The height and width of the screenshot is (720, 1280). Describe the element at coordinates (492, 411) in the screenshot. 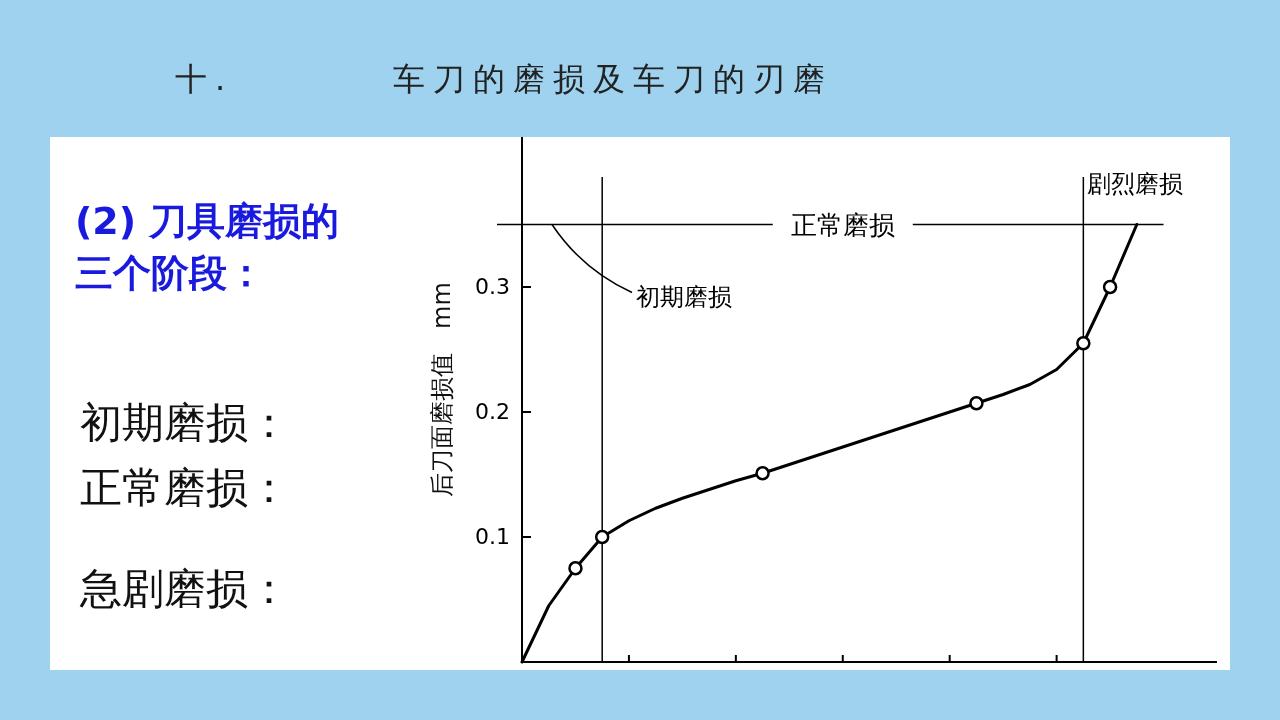

I see `y-tick-label: 0.2` at that location.